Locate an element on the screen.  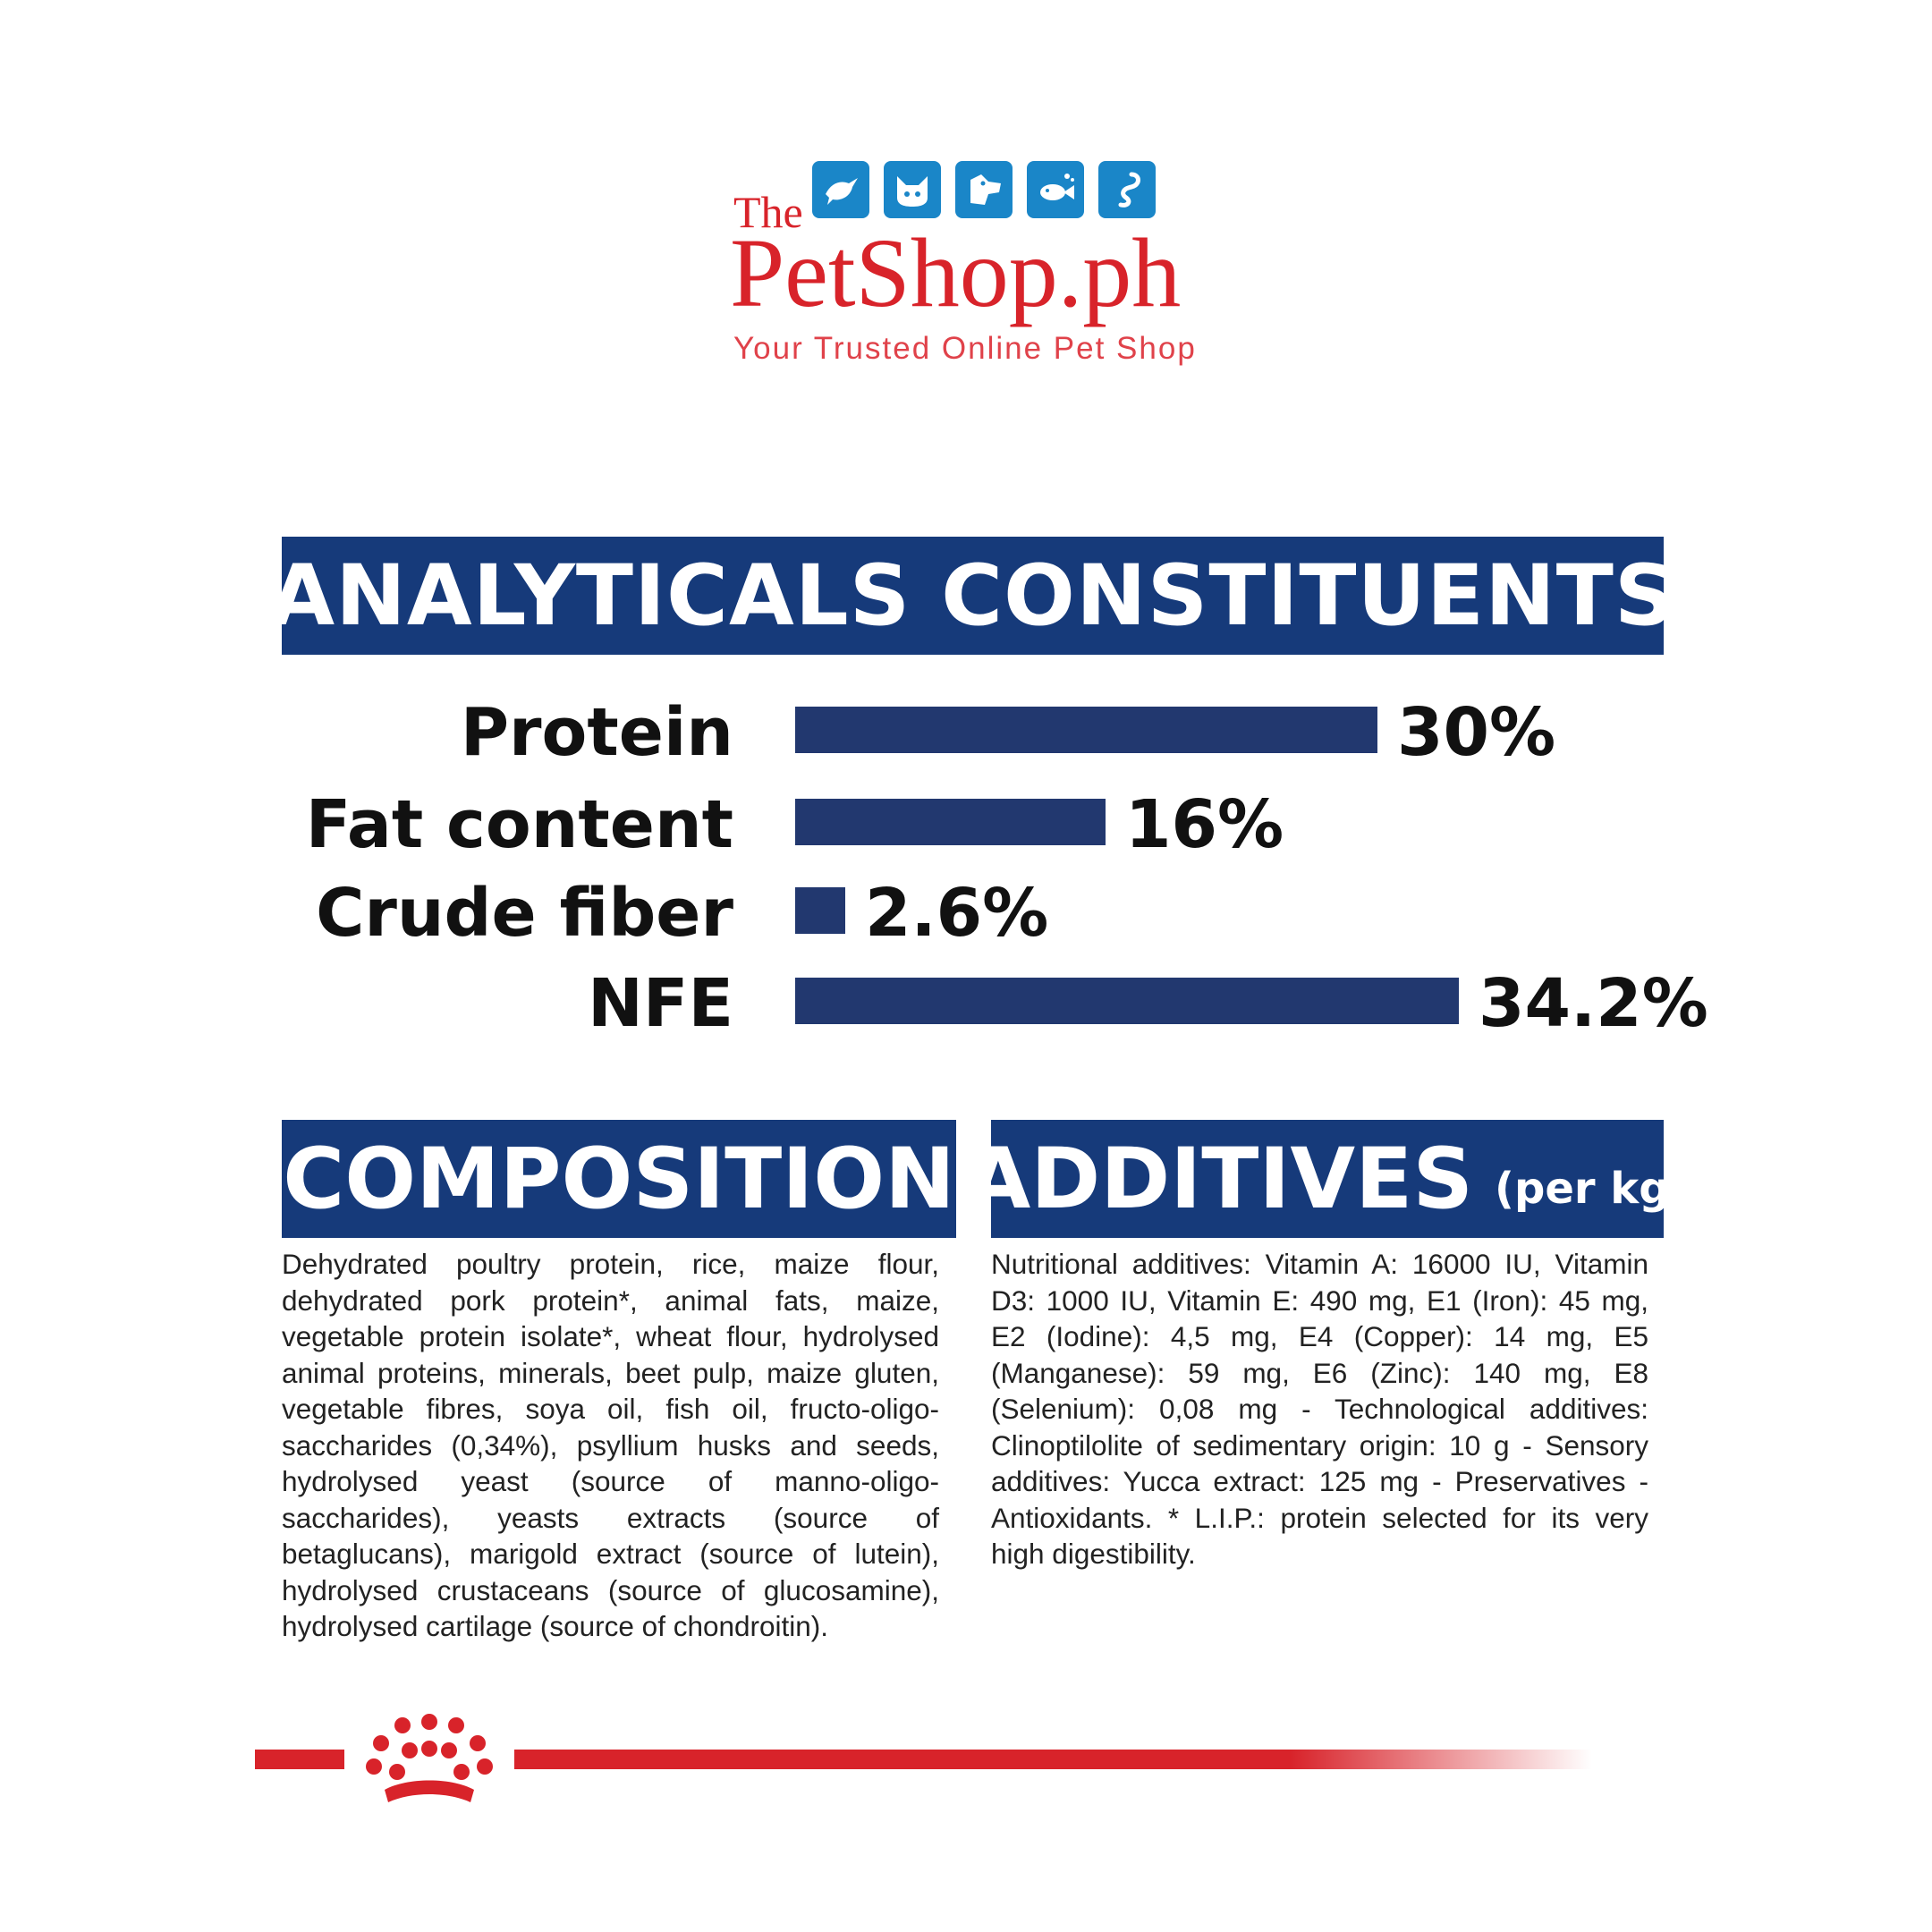
analytics-title: ANALYTICALS CONSTITUENTS is located at coordinates (972, 596).